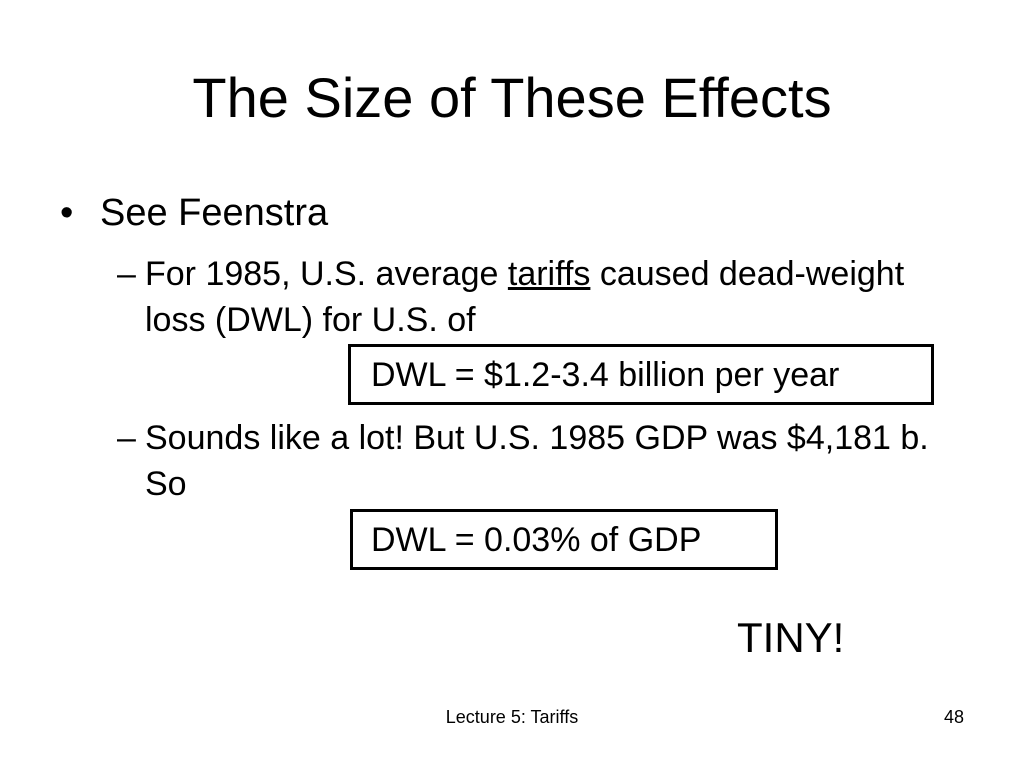  I want to click on bullet-text: See Feenstra, so click(214, 213).